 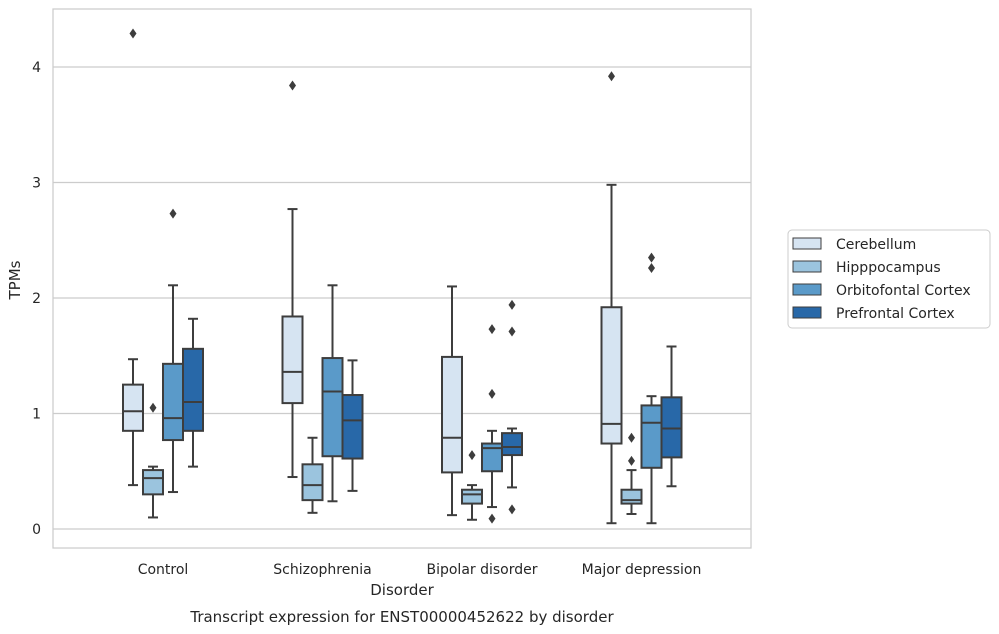 I want to click on y-tick-label: 2, so click(x=36, y=299).